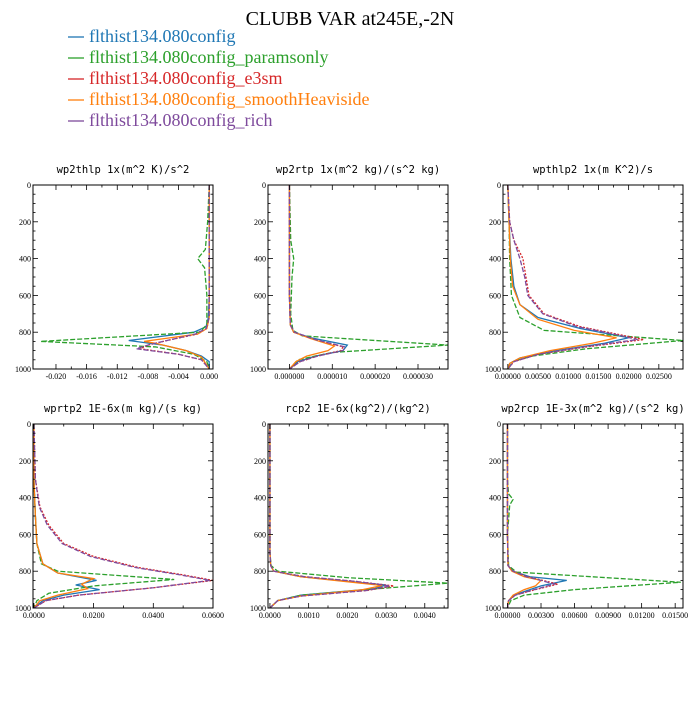 The height and width of the screenshot is (705, 700). Describe the element at coordinates (357, 409) in the screenshot. I see `panel-title: rcp2 1E-6x(kg^2)/(kg^2)` at that location.